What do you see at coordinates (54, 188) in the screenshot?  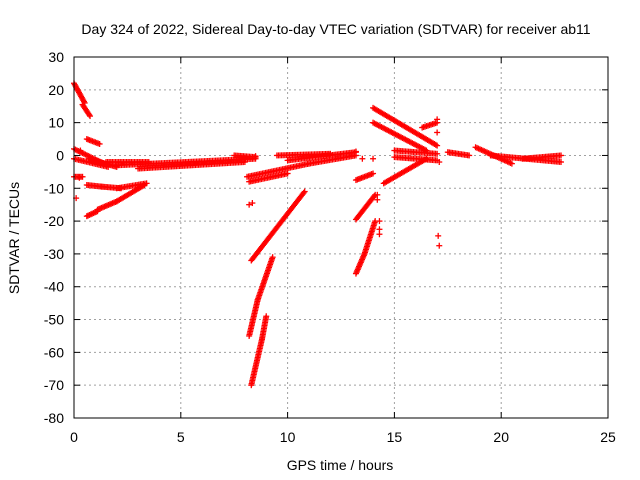 I see `y-tick-label: -10` at bounding box center [54, 188].